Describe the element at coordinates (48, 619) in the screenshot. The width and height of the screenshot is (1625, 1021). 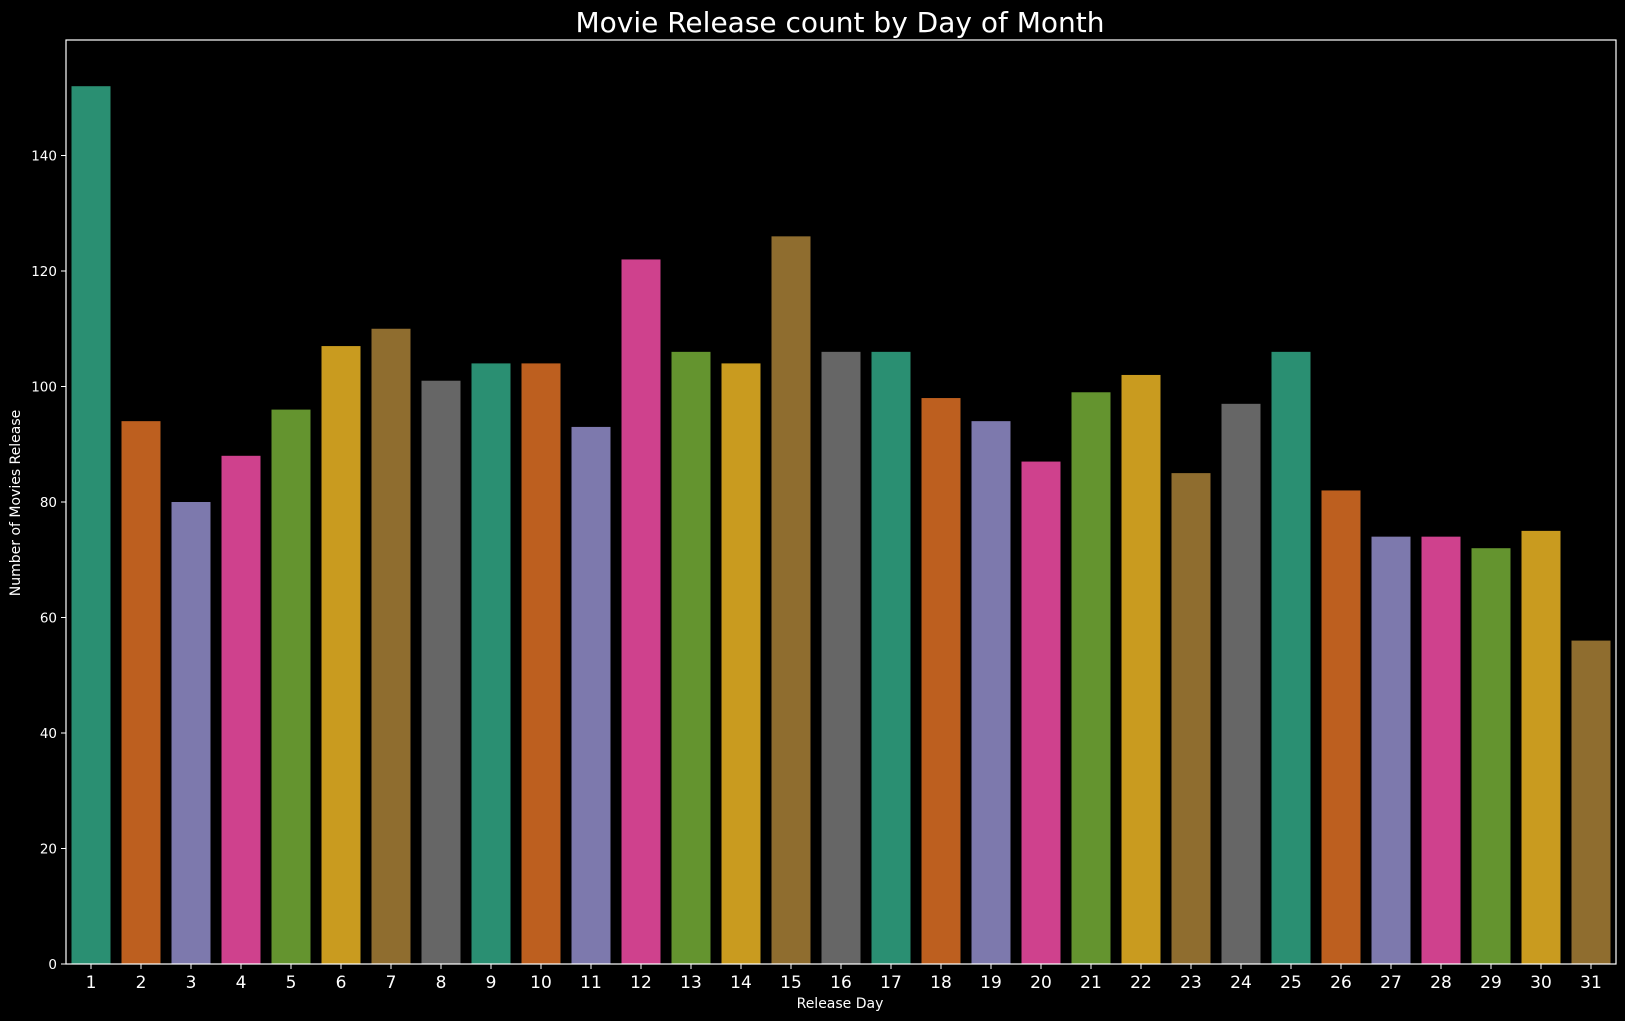
I see `y-tick-label: 60` at that location.